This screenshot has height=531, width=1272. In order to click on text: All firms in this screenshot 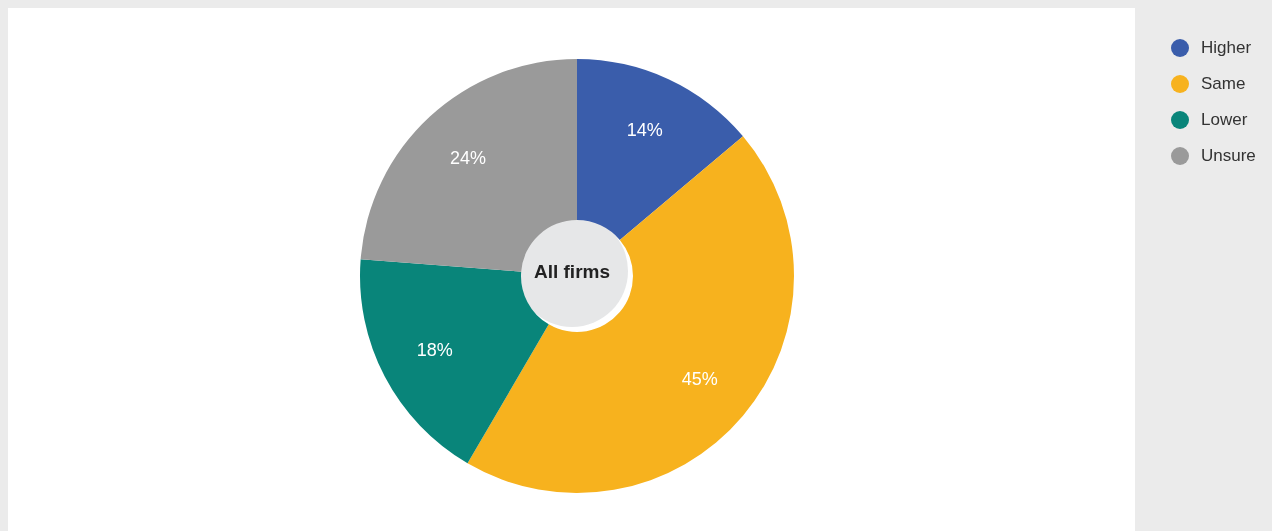, I will do `click(572, 271)`.